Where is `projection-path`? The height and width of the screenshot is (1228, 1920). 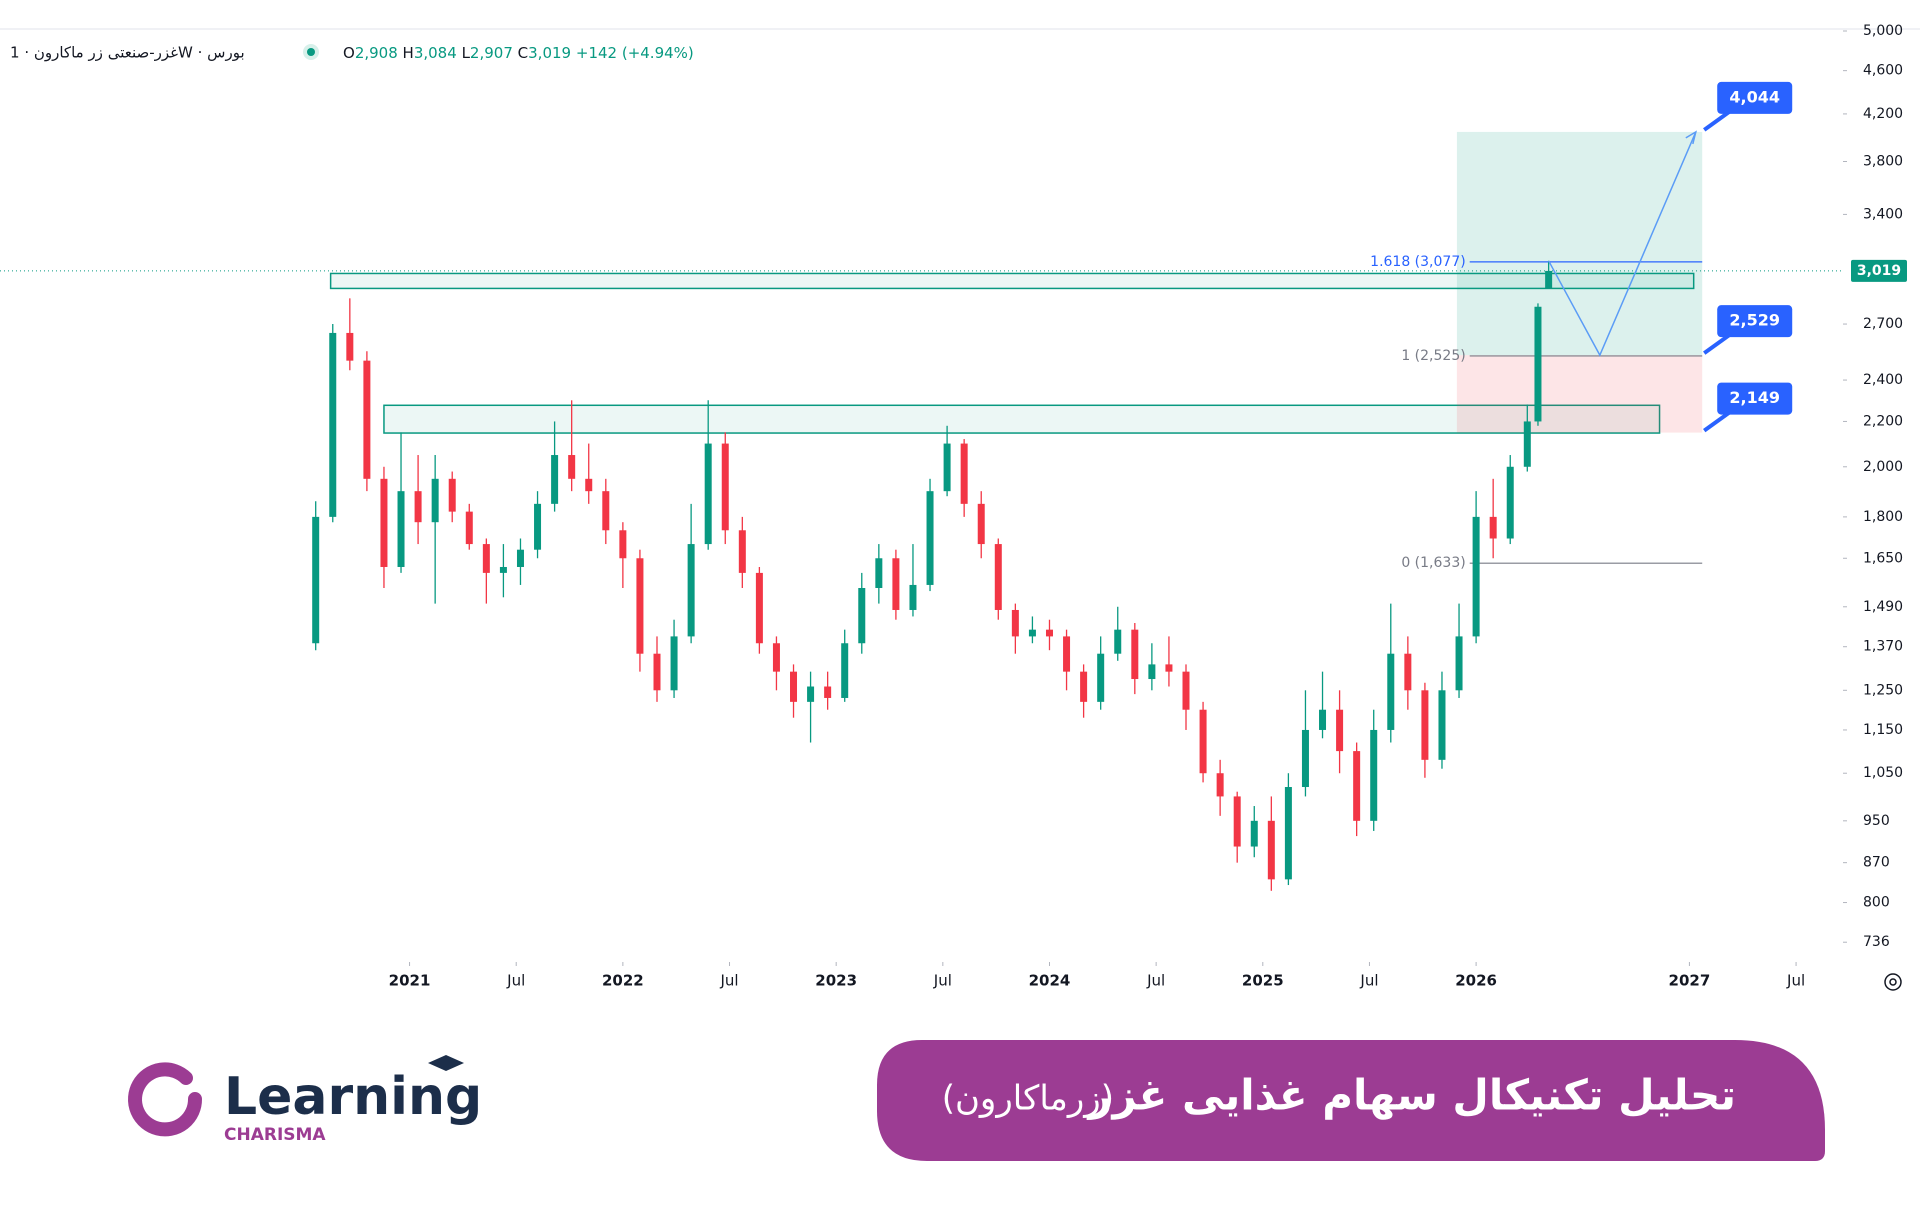
projection-path is located at coordinates (1622, 244).